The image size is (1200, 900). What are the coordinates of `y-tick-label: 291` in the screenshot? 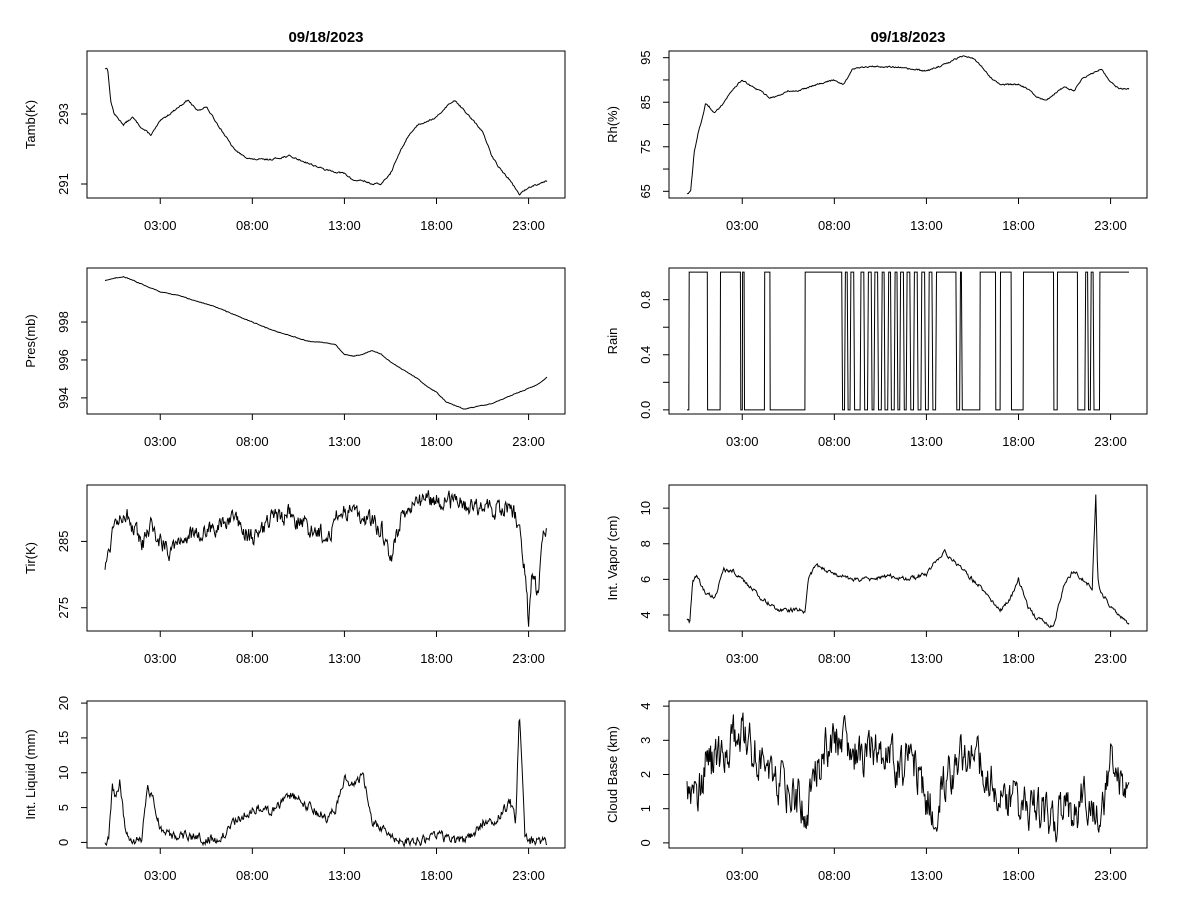 It's located at (63, 184).